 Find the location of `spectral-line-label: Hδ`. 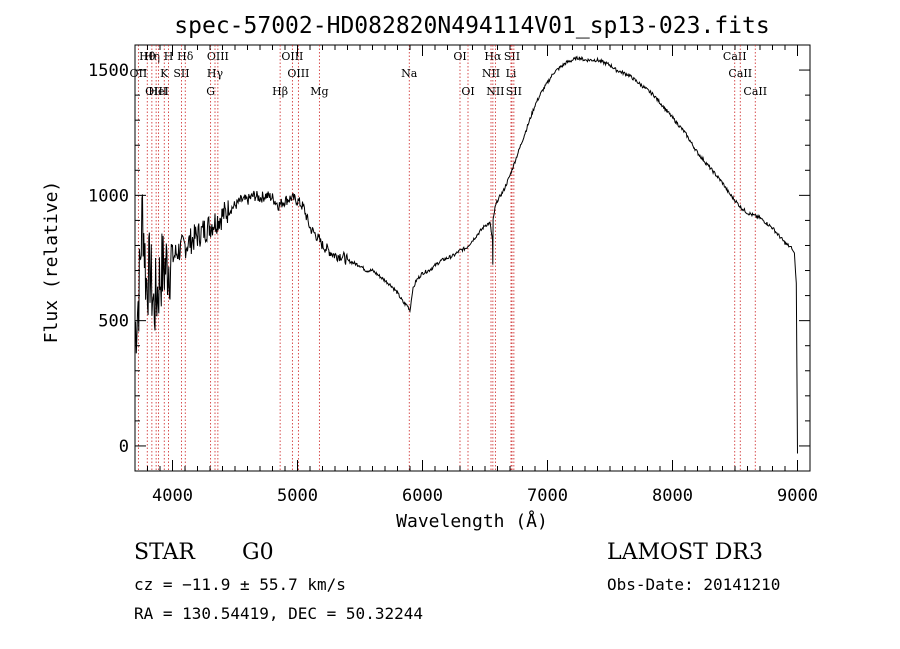

spectral-line-label: Hδ is located at coordinates (185, 56).